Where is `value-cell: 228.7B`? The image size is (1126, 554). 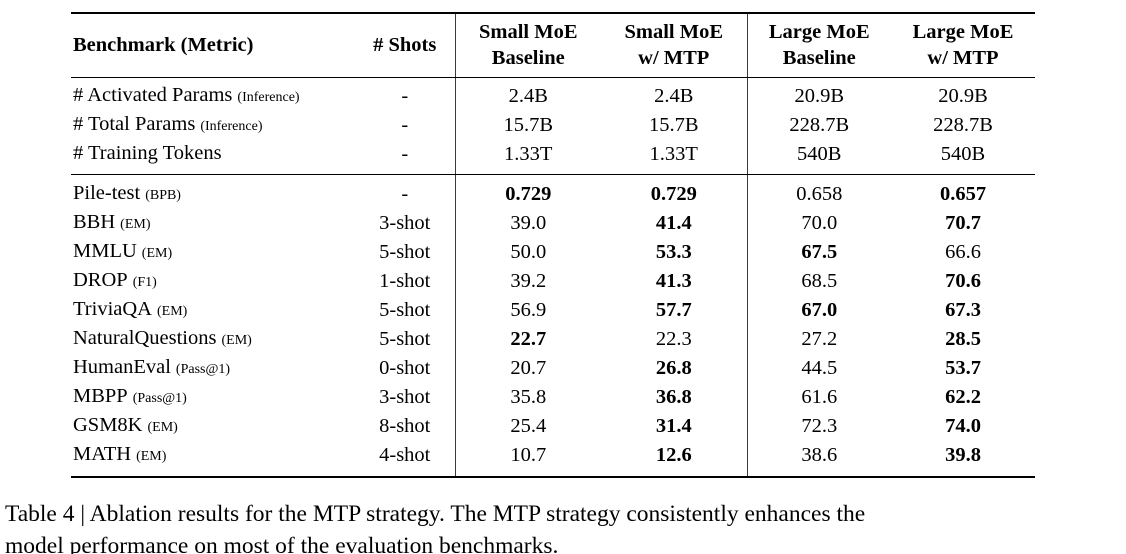 value-cell: 228.7B is located at coordinates (963, 125).